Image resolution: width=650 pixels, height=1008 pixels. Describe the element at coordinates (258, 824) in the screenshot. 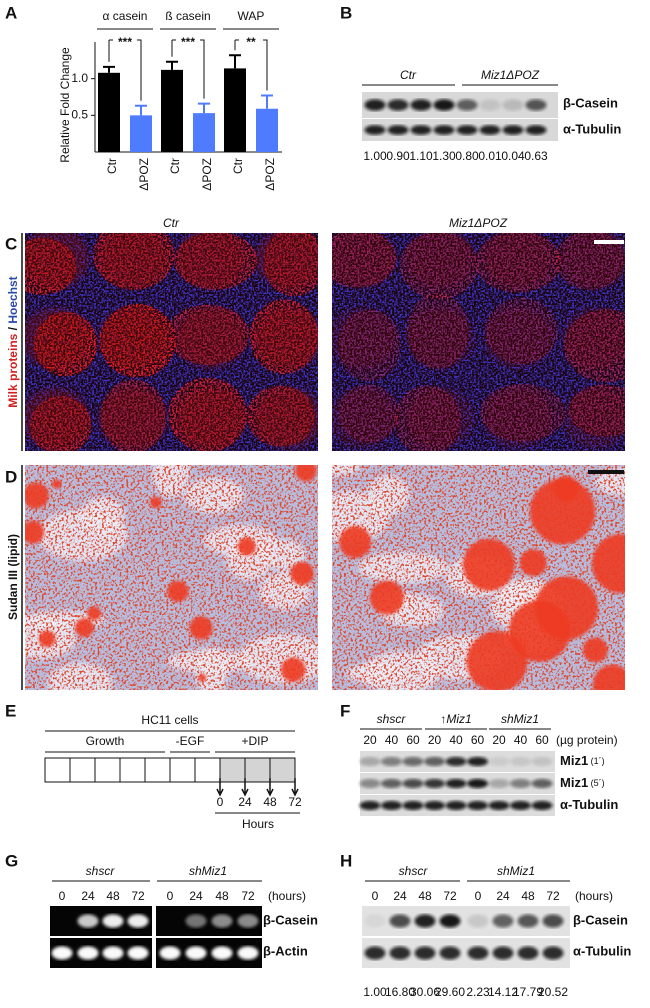

I see `axis-label: Hours` at that location.